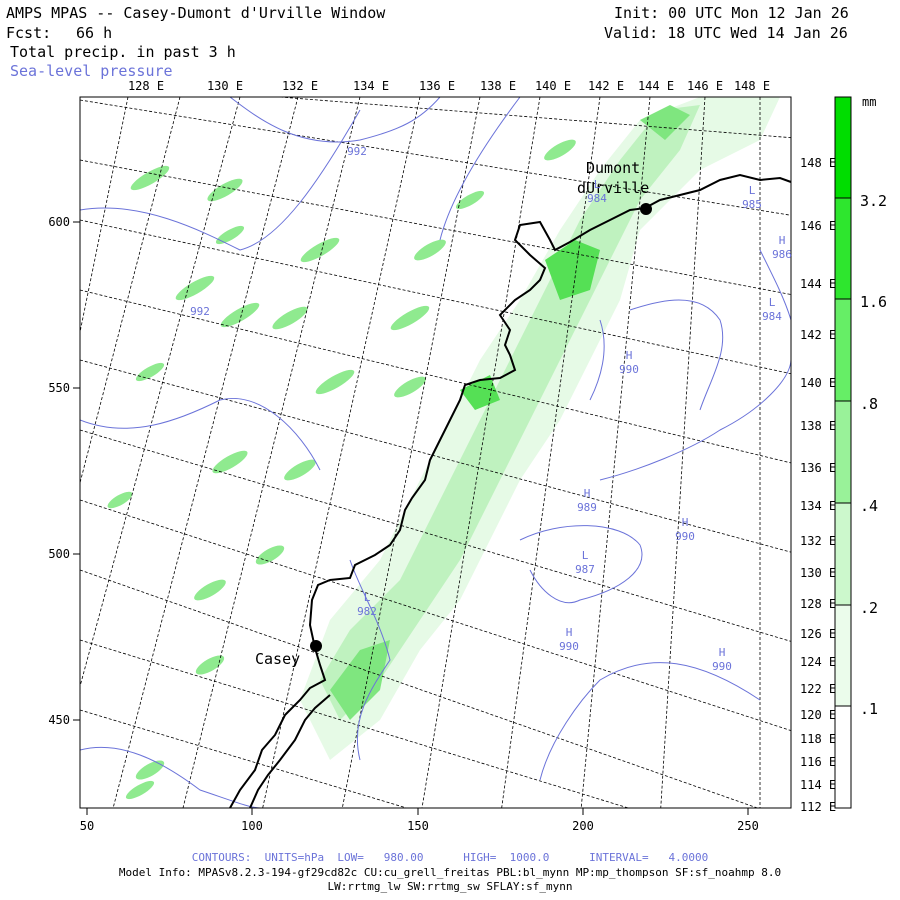  I want to click on right-lon-label: 136 E, so click(818, 468).